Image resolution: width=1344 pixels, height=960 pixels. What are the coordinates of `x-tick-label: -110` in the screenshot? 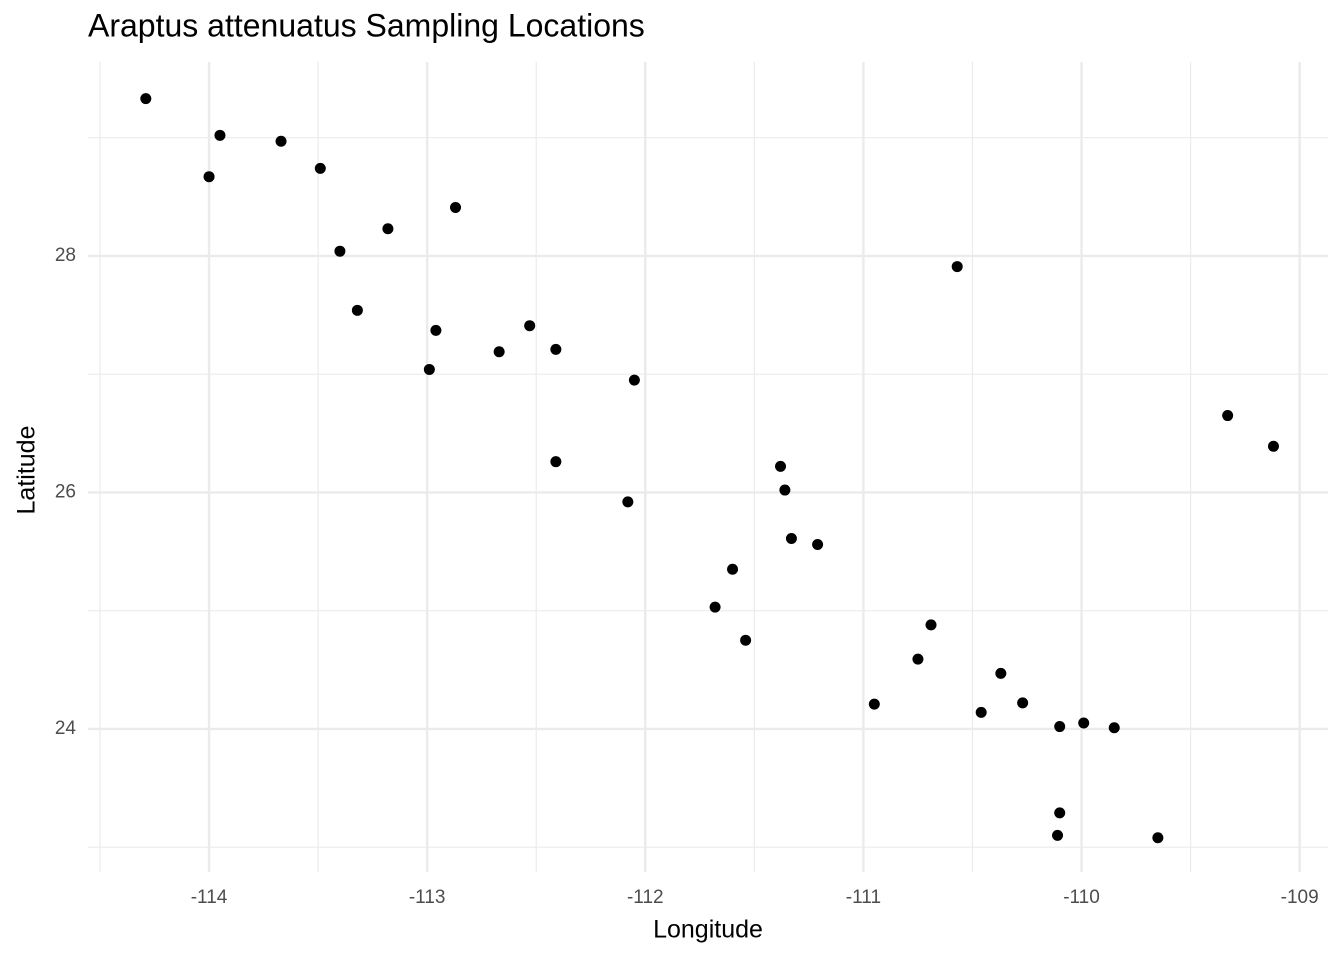 It's located at (1081, 897).